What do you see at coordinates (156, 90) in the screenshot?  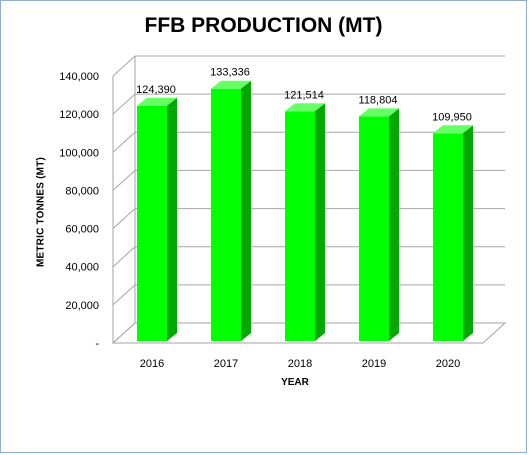 I see `data-label: 124,390` at bounding box center [156, 90].